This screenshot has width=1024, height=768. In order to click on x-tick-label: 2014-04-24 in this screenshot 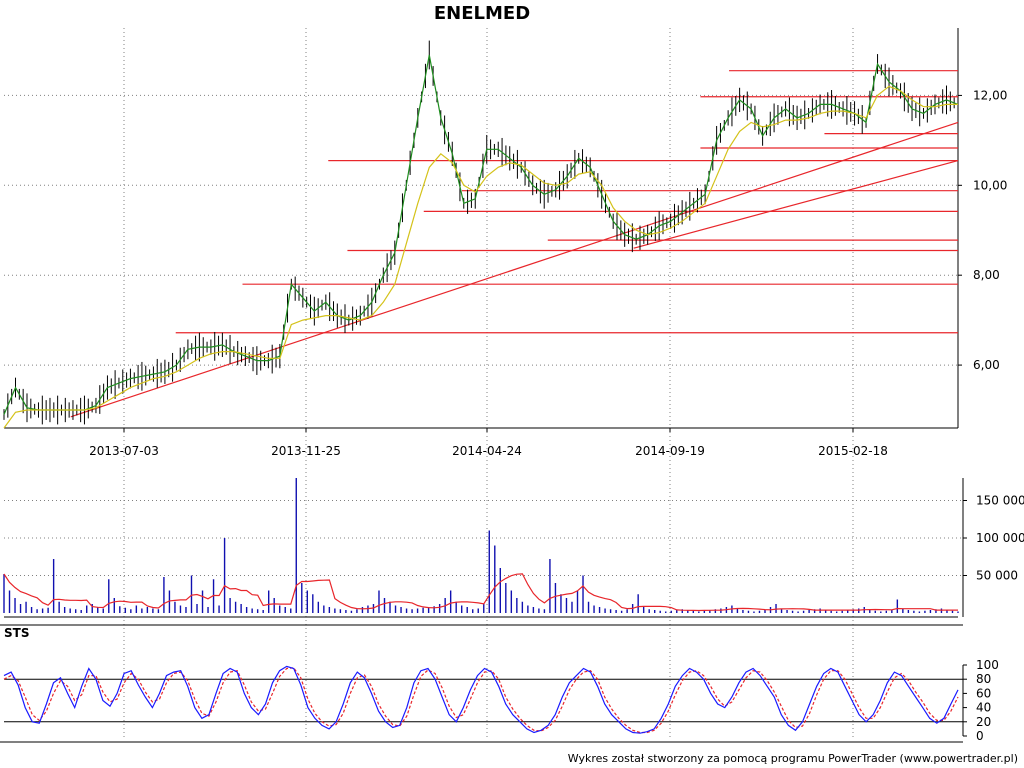, I will do `click(487, 451)`.